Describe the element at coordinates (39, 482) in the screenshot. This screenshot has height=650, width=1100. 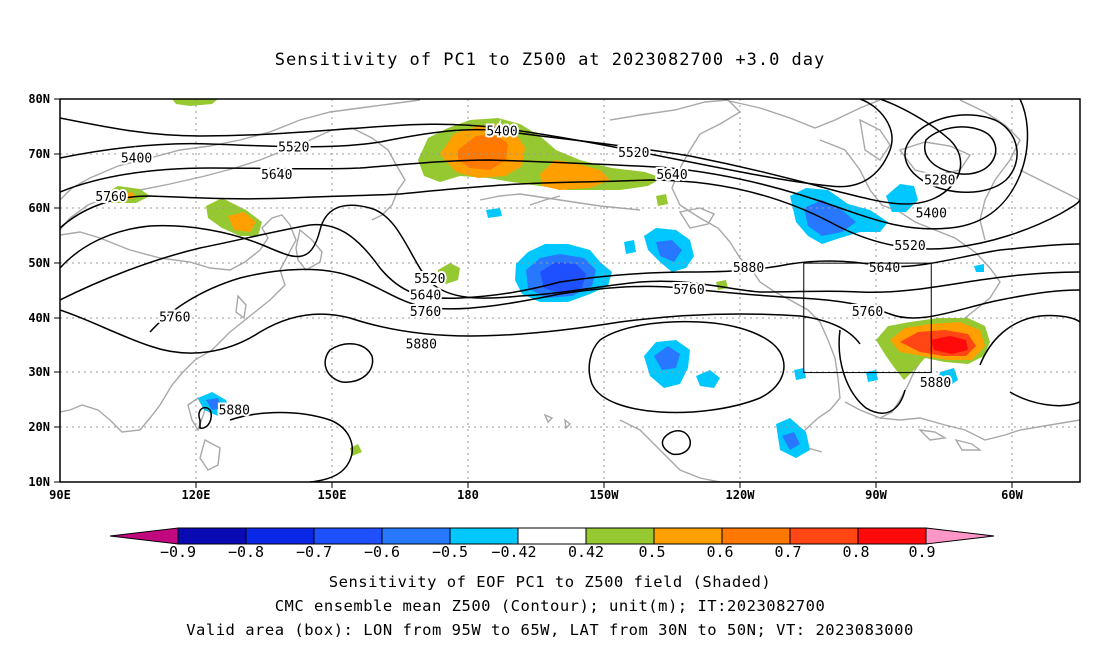
I see `lat-label-10n: 10N` at that location.